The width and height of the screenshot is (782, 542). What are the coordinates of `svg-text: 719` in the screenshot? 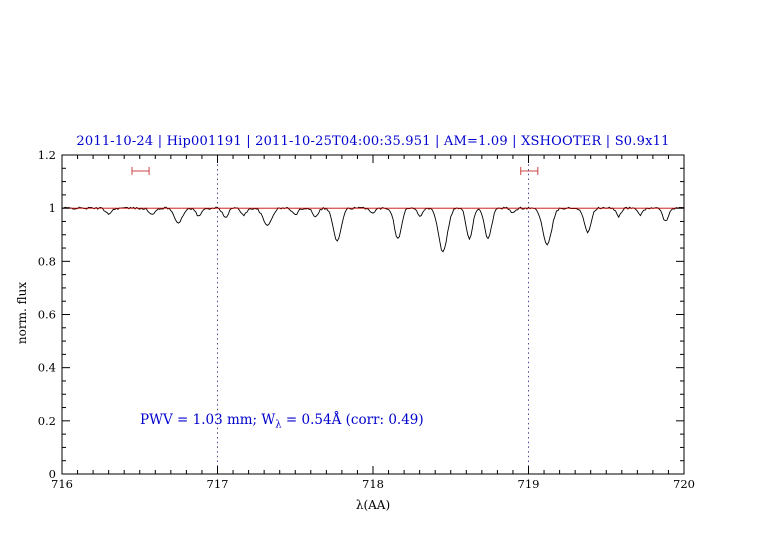 It's located at (529, 484).